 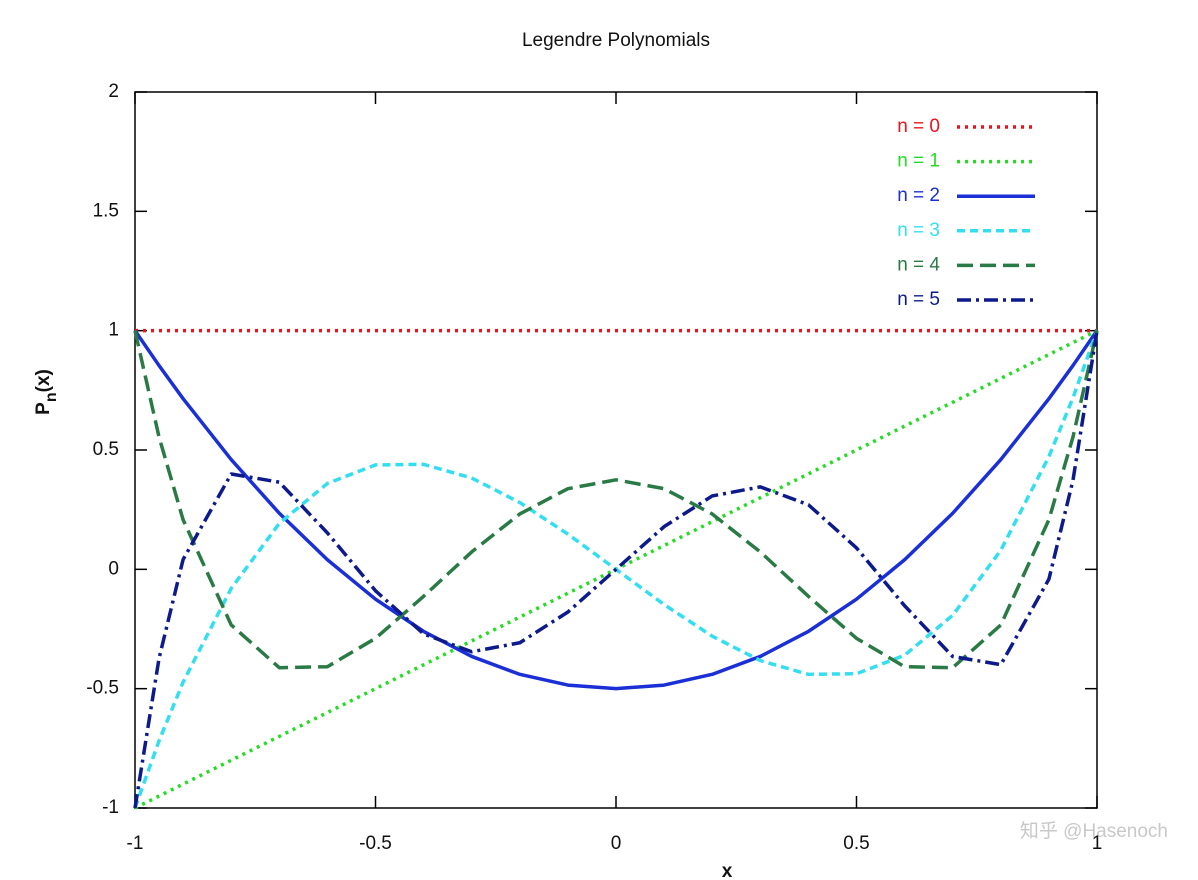 I want to click on y-tick-label: -0.5, so click(x=102, y=688).